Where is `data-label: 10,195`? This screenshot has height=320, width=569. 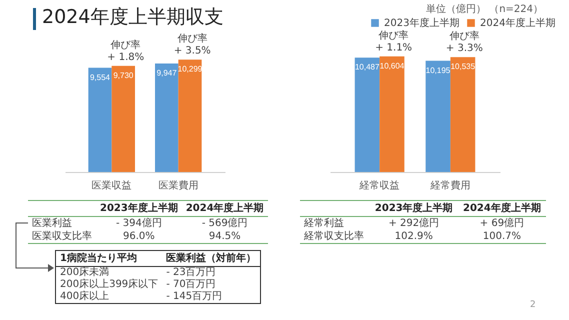
data-label: 10,195 is located at coordinates (438, 70).